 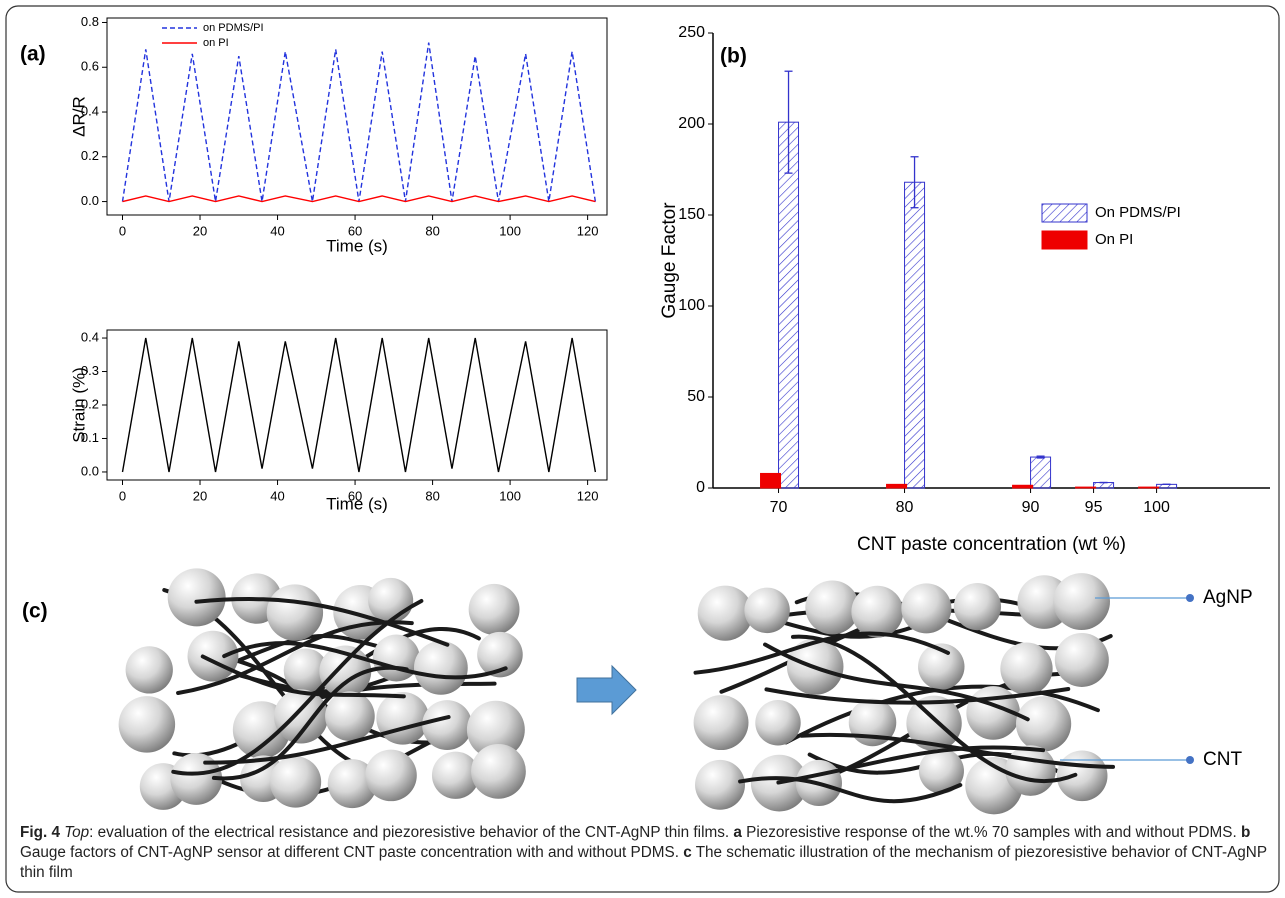 What do you see at coordinates (510, 495) in the screenshot?
I see `x-tick-label: 100` at bounding box center [510, 495].